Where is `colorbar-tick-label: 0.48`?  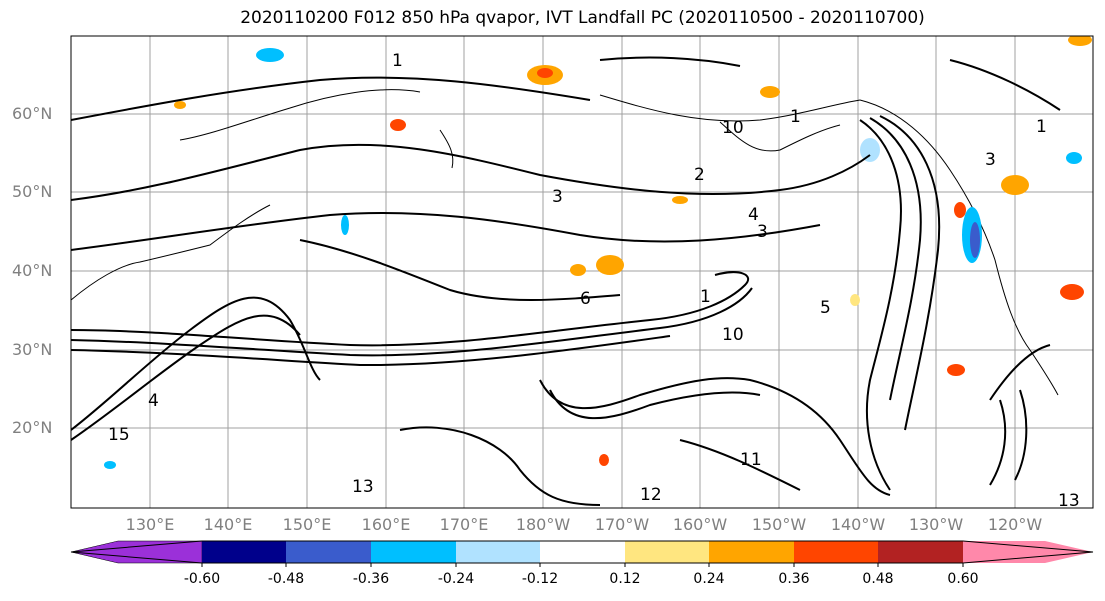
colorbar-tick-label: 0.48 is located at coordinates (878, 579).